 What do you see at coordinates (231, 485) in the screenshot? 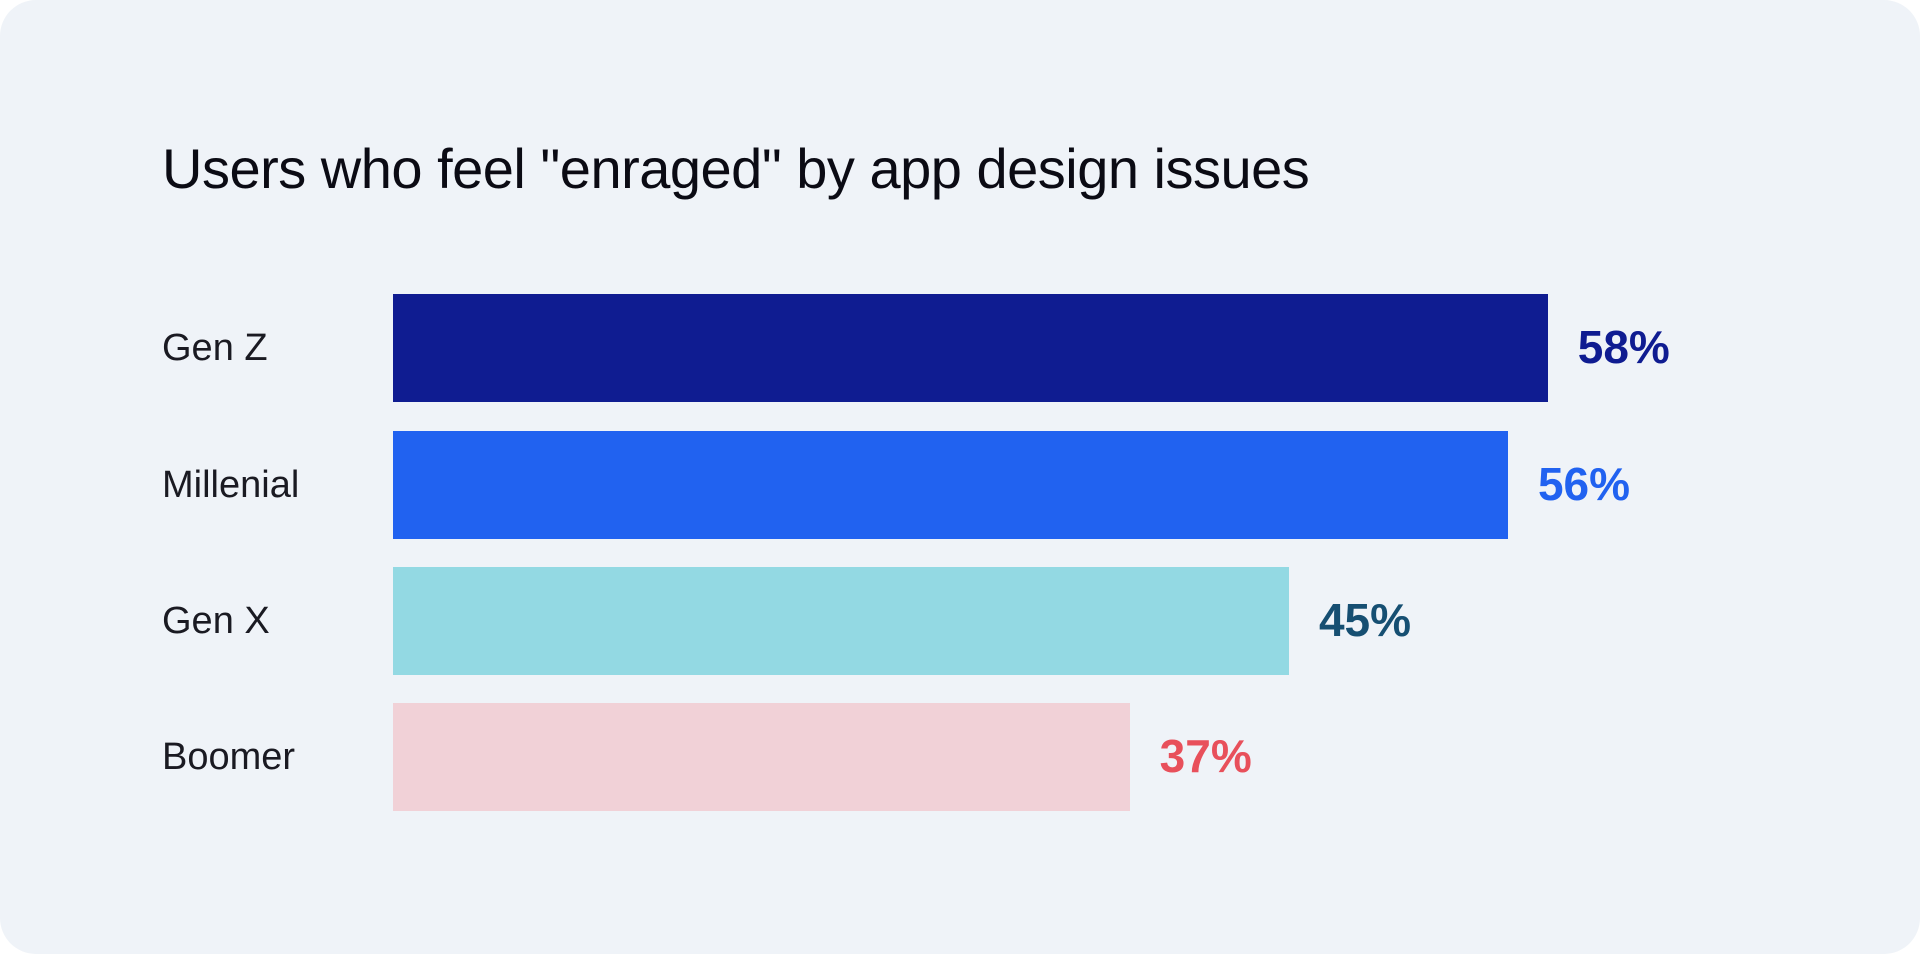
I see `category-label: Millenial` at bounding box center [231, 485].